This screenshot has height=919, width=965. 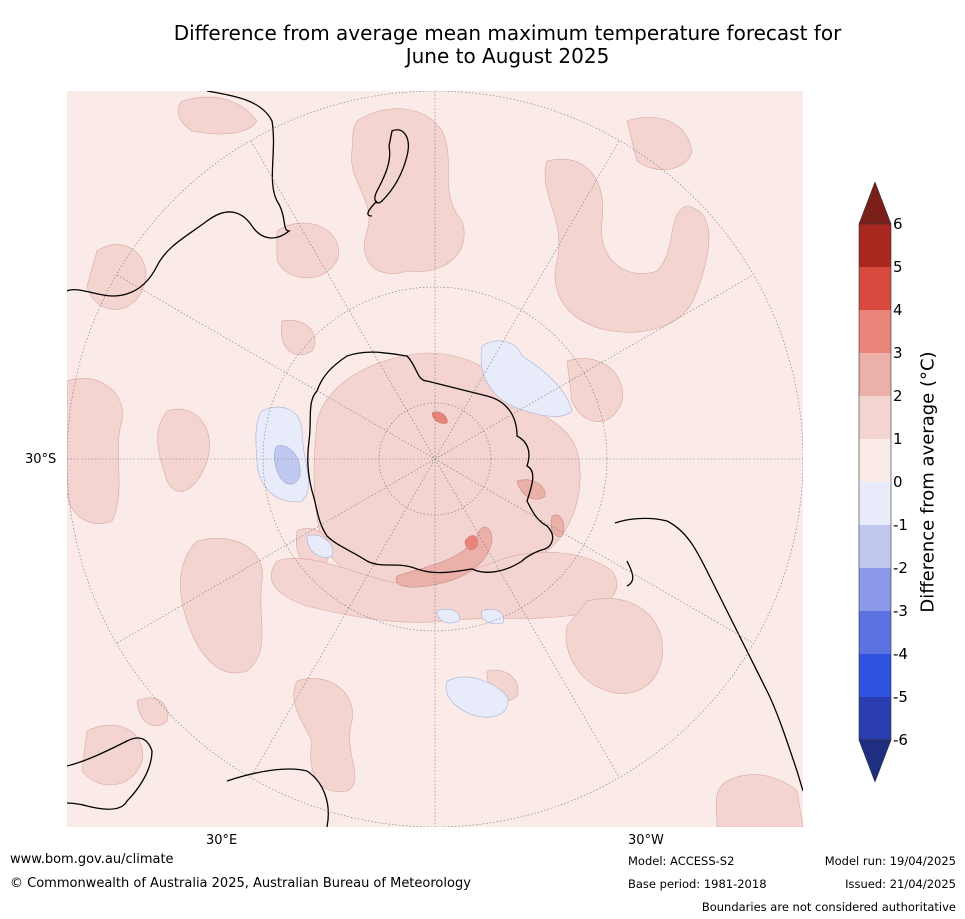 What do you see at coordinates (681, 861) in the screenshot?
I see `footer-model: Model: ACCESS-S2` at bounding box center [681, 861].